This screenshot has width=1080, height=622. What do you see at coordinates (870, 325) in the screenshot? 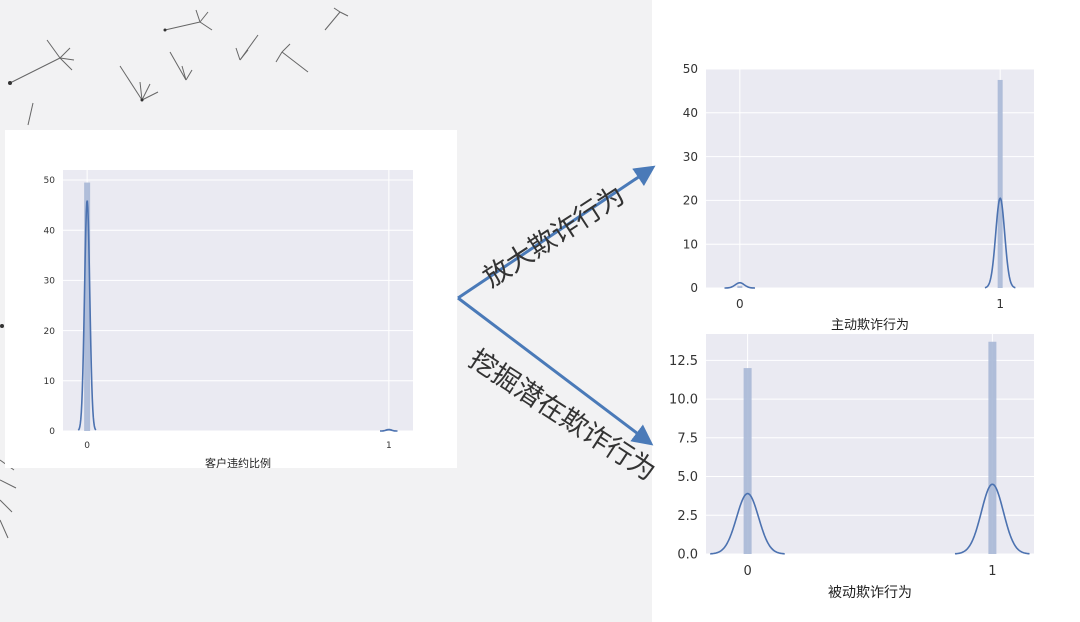
I see `x-axis-label: 主动欺诈行为` at bounding box center [870, 325].